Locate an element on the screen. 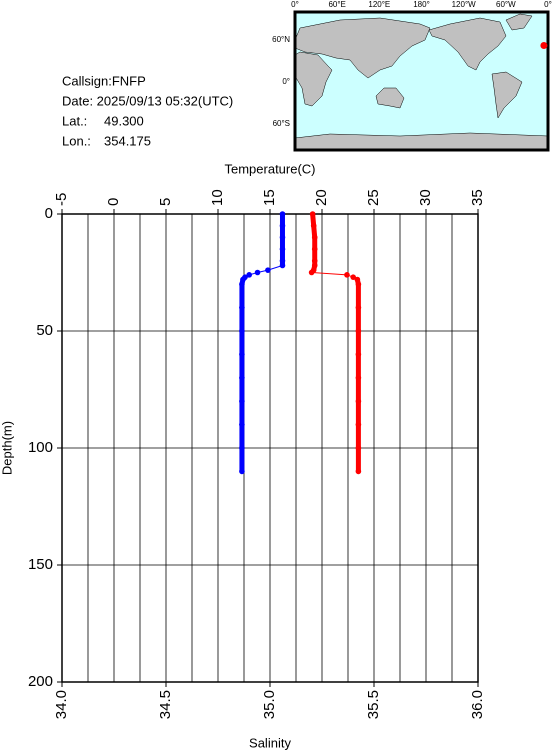 Image resolution: width=553 pixels, height=751 pixels. x2-tick-label: 30 is located at coordinates (425, 197).